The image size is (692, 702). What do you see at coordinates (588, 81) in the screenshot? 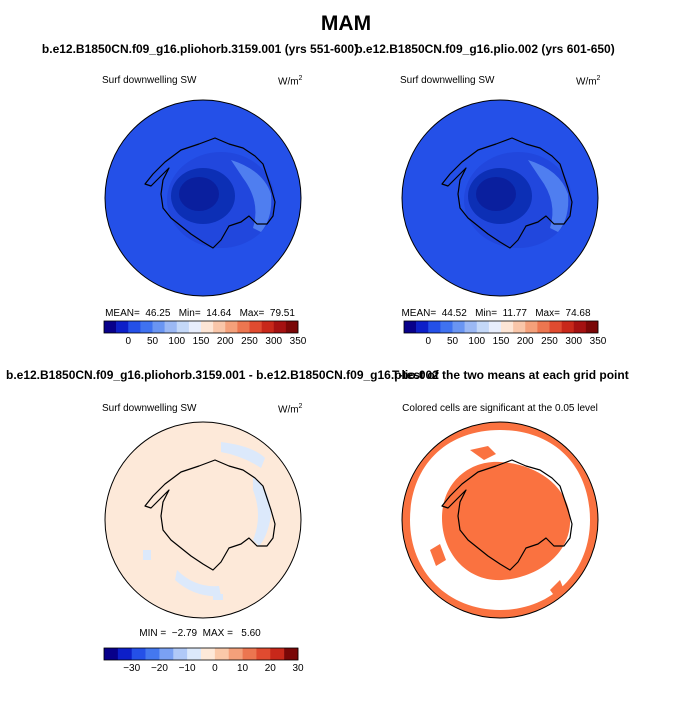
I see `units-label-tr: W/m2` at bounding box center [588, 81].